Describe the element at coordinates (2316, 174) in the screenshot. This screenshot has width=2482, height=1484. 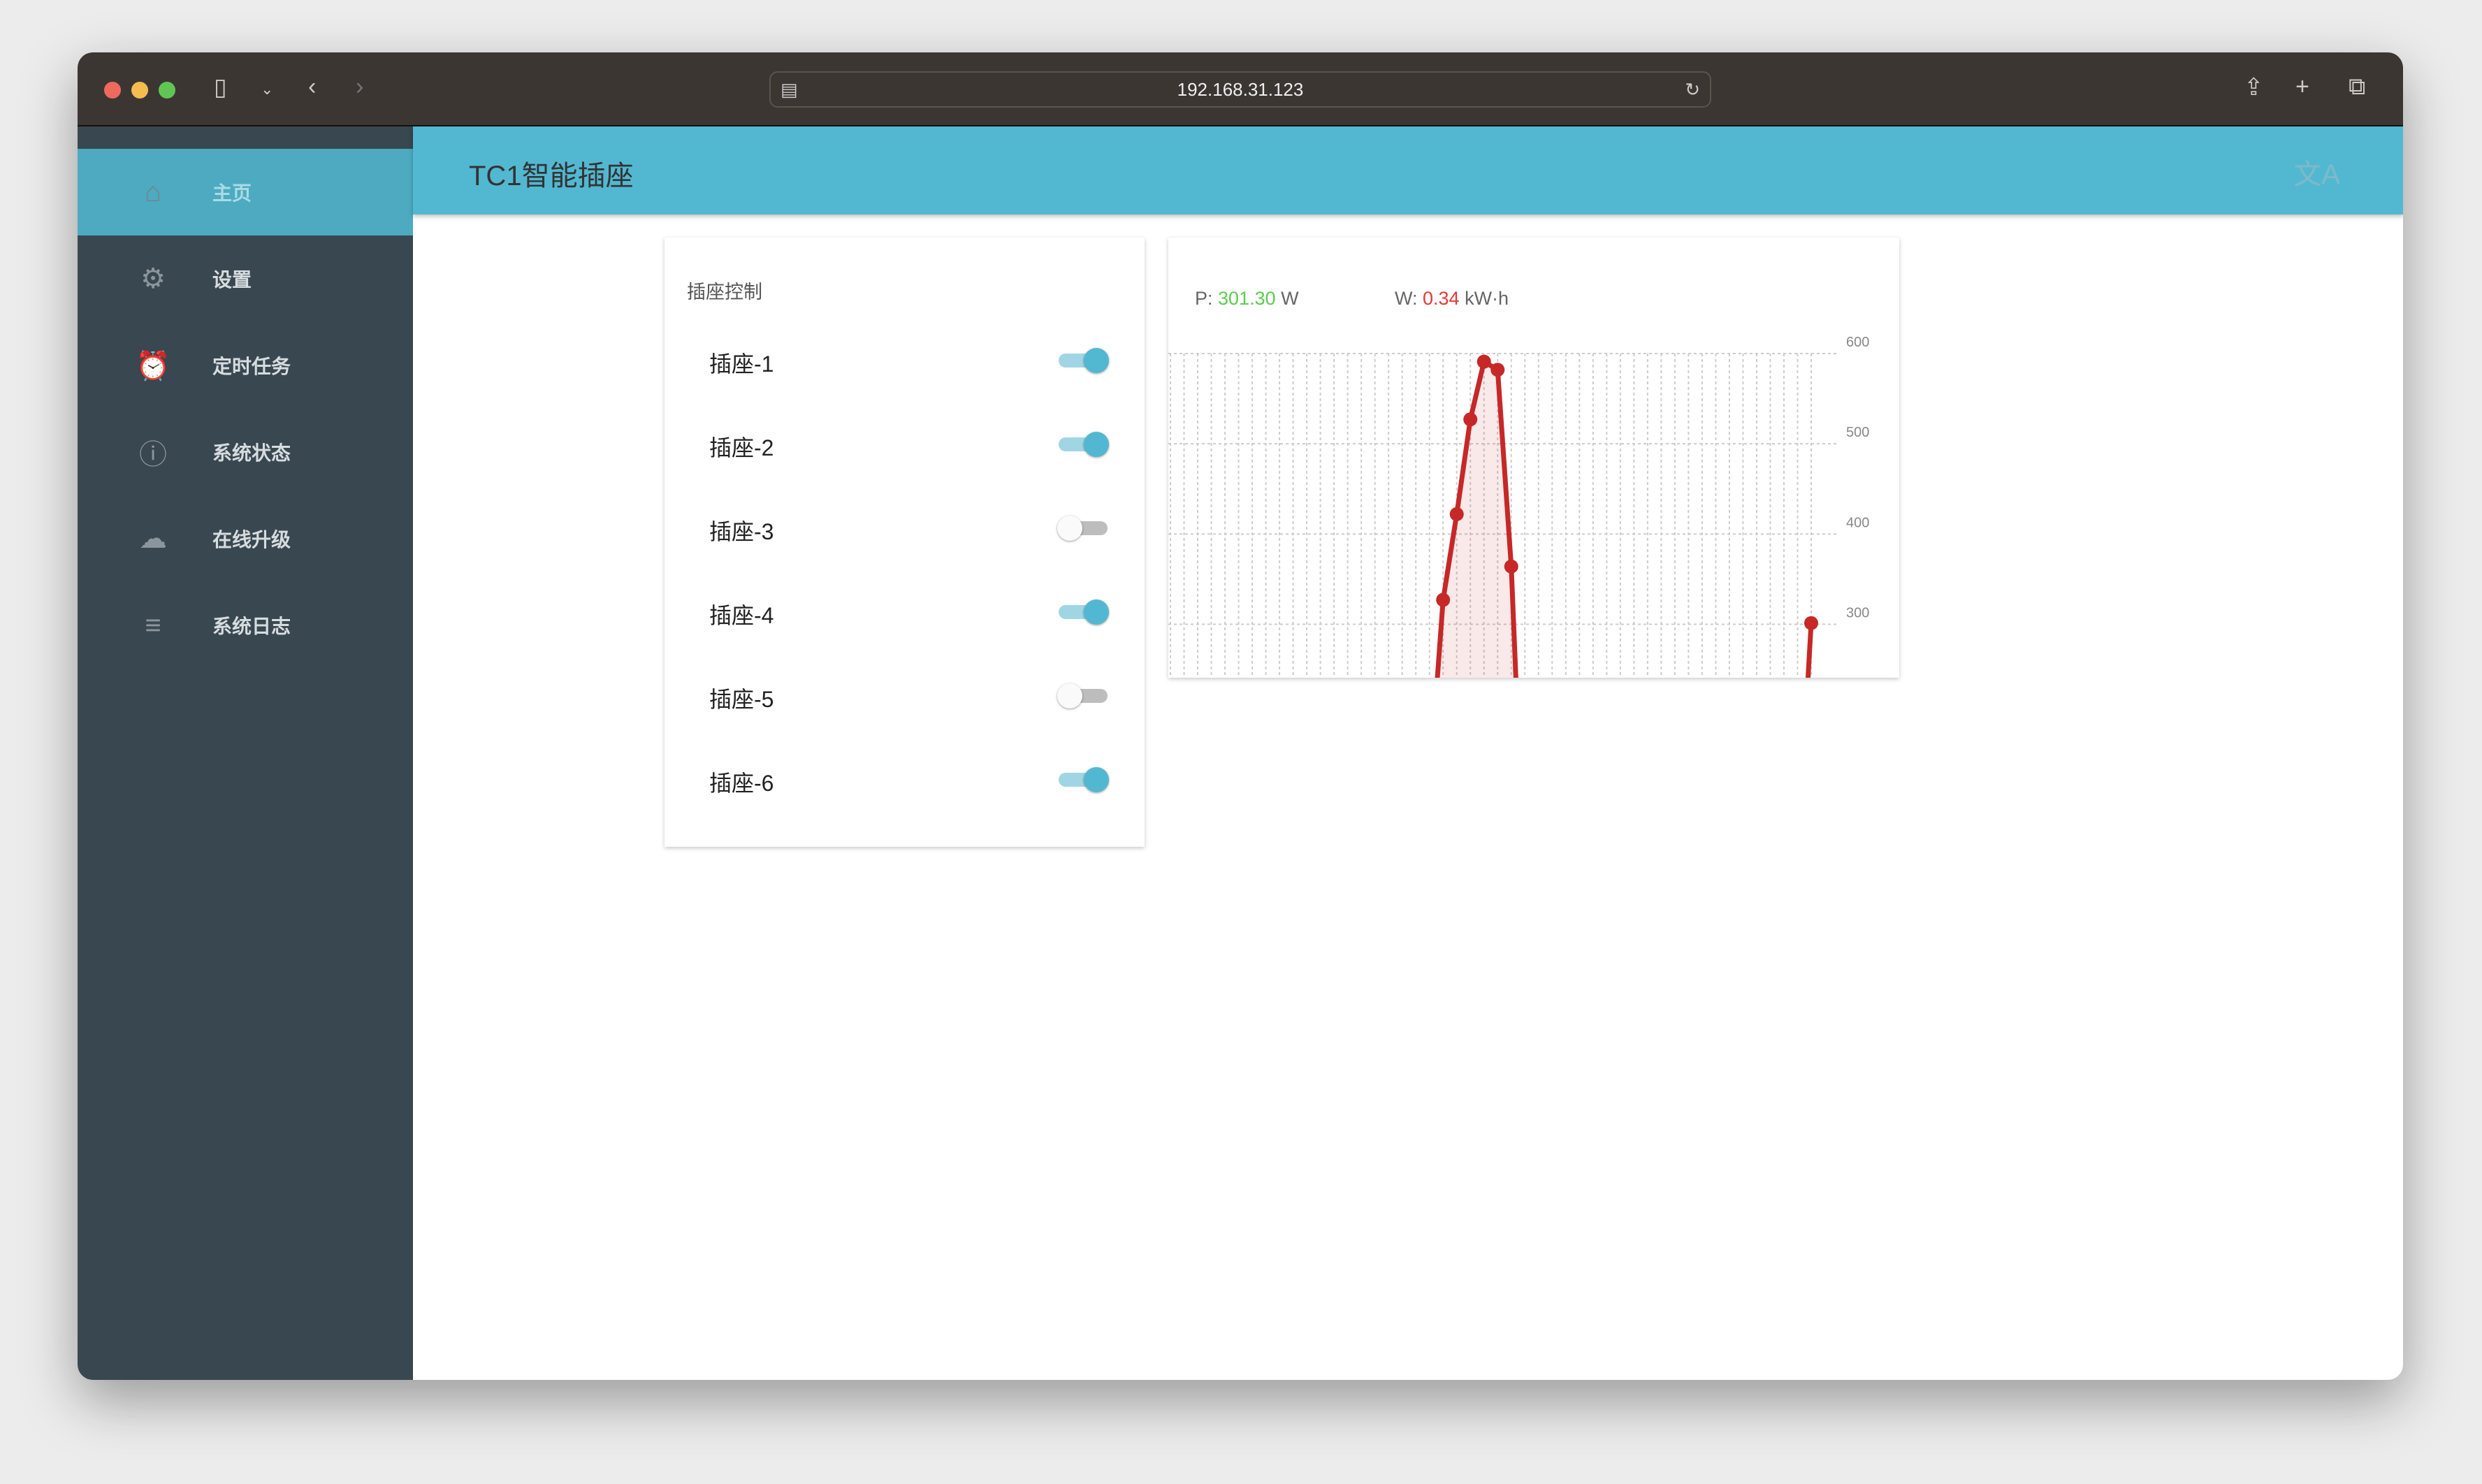
I see `translate-icon: 文A` at that location.